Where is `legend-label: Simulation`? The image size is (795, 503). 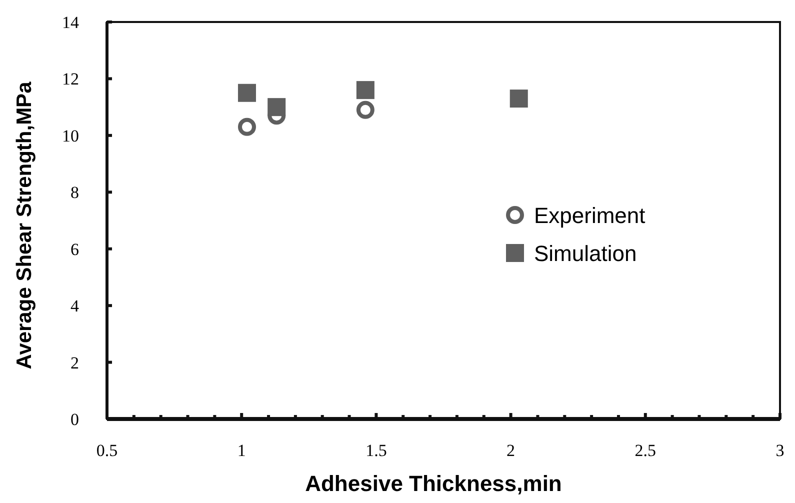
legend-label: Simulation is located at coordinates (585, 253).